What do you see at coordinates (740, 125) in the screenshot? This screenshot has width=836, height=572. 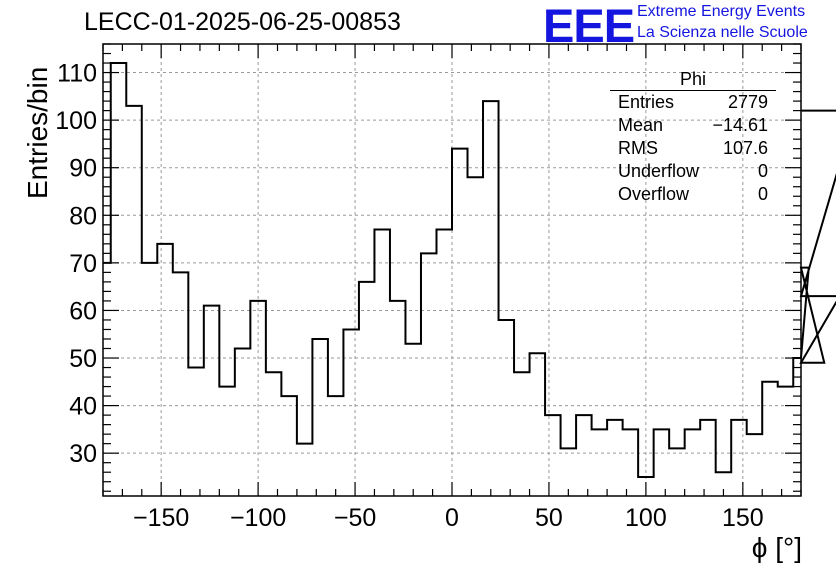 I see `stat-value: −14.61` at bounding box center [740, 125].